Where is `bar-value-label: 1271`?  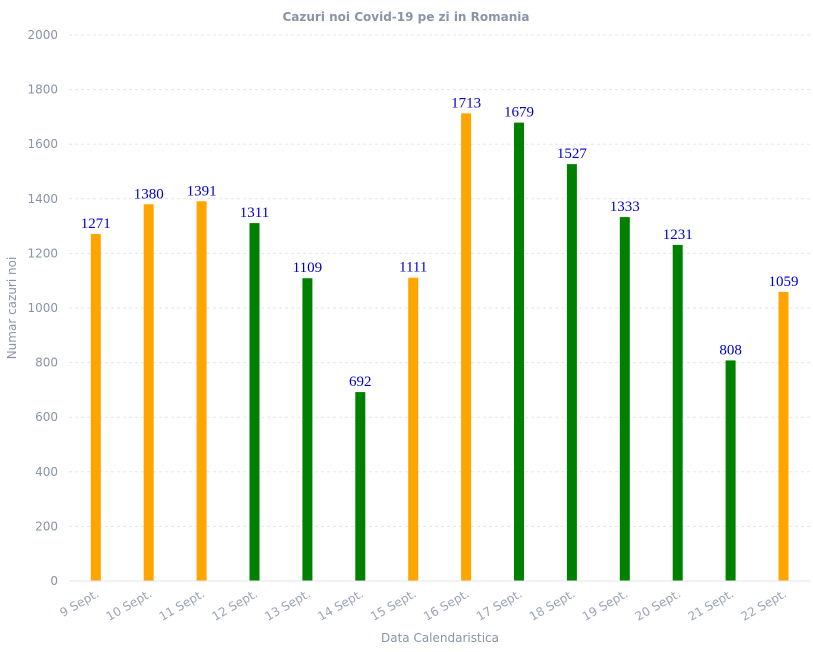 bar-value-label: 1271 is located at coordinates (96, 224).